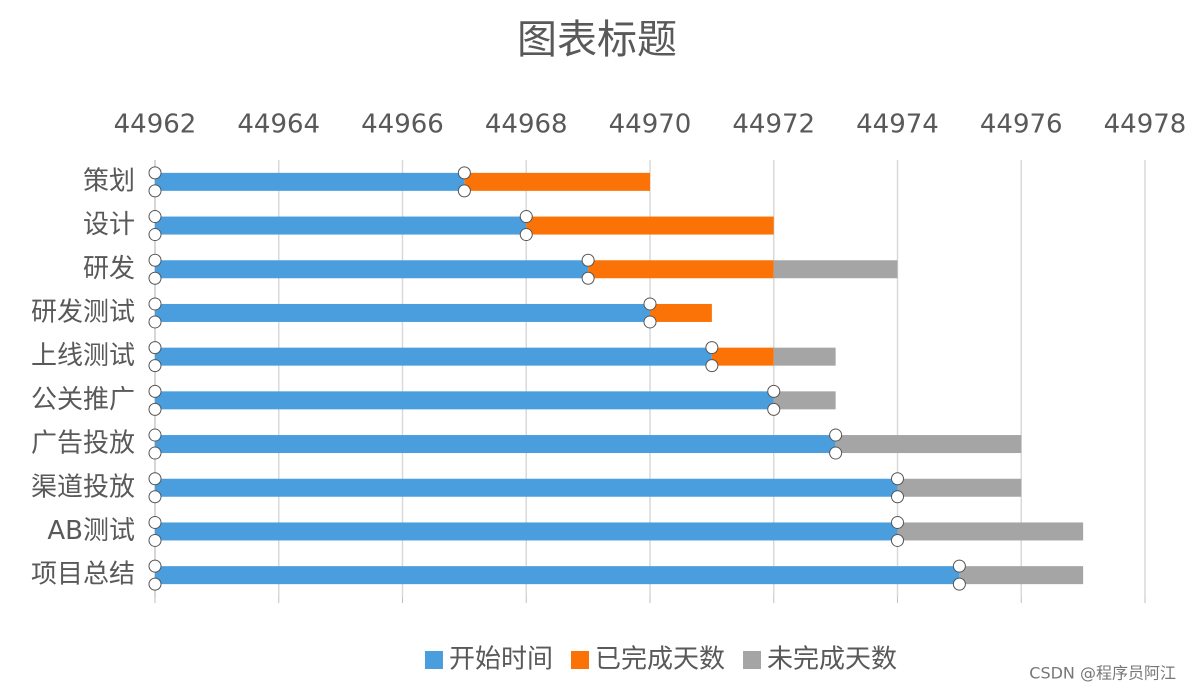 The width and height of the screenshot is (1188, 692). What do you see at coordinates (897, 125) in the screenshot?
I see `x-tick-label: 44974` at bounding box center [897, 125].